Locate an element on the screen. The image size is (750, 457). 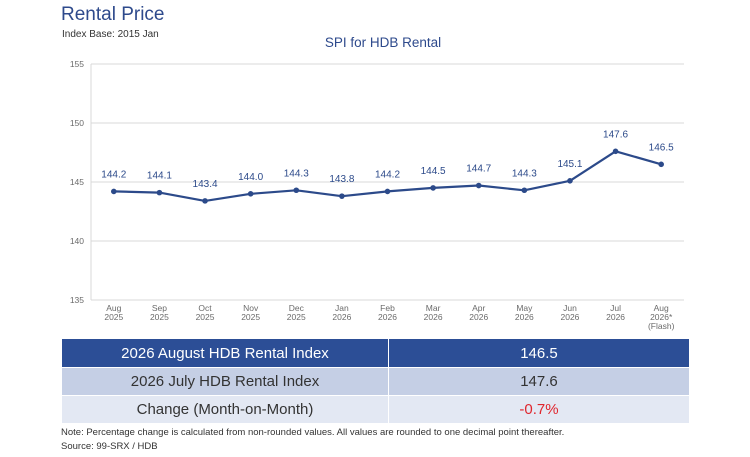
x-tick-label: Aug 2026* (Flash) is located at coordinates (661, 317).